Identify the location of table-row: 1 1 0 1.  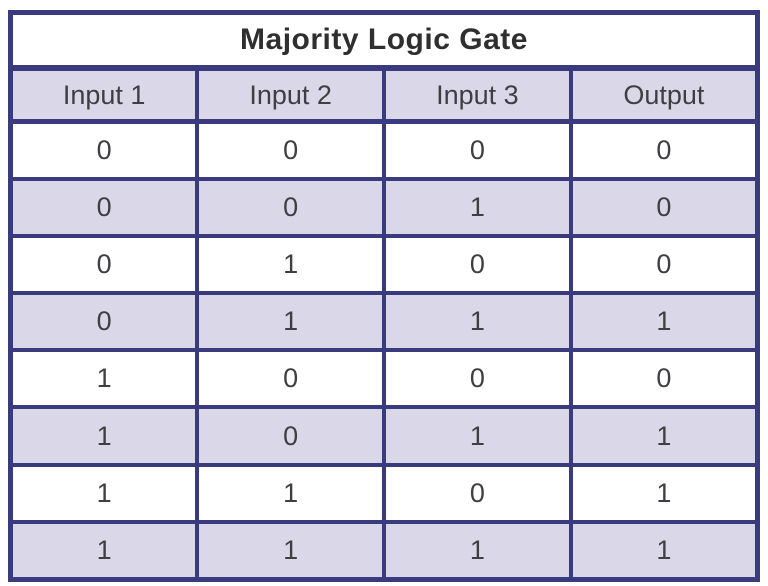
(384, 493).